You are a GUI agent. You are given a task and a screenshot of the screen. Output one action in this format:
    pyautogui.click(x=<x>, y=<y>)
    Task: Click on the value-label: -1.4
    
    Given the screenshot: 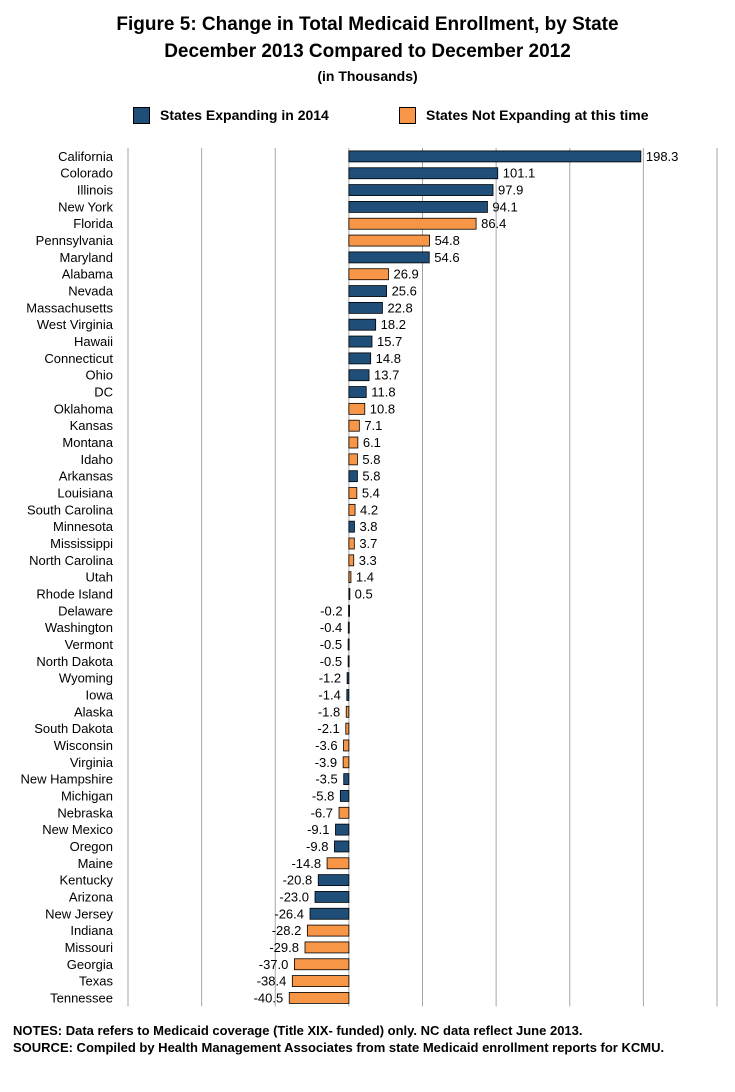 What is the action you would take?
    pyautogui.click(x=329, y=694)
    